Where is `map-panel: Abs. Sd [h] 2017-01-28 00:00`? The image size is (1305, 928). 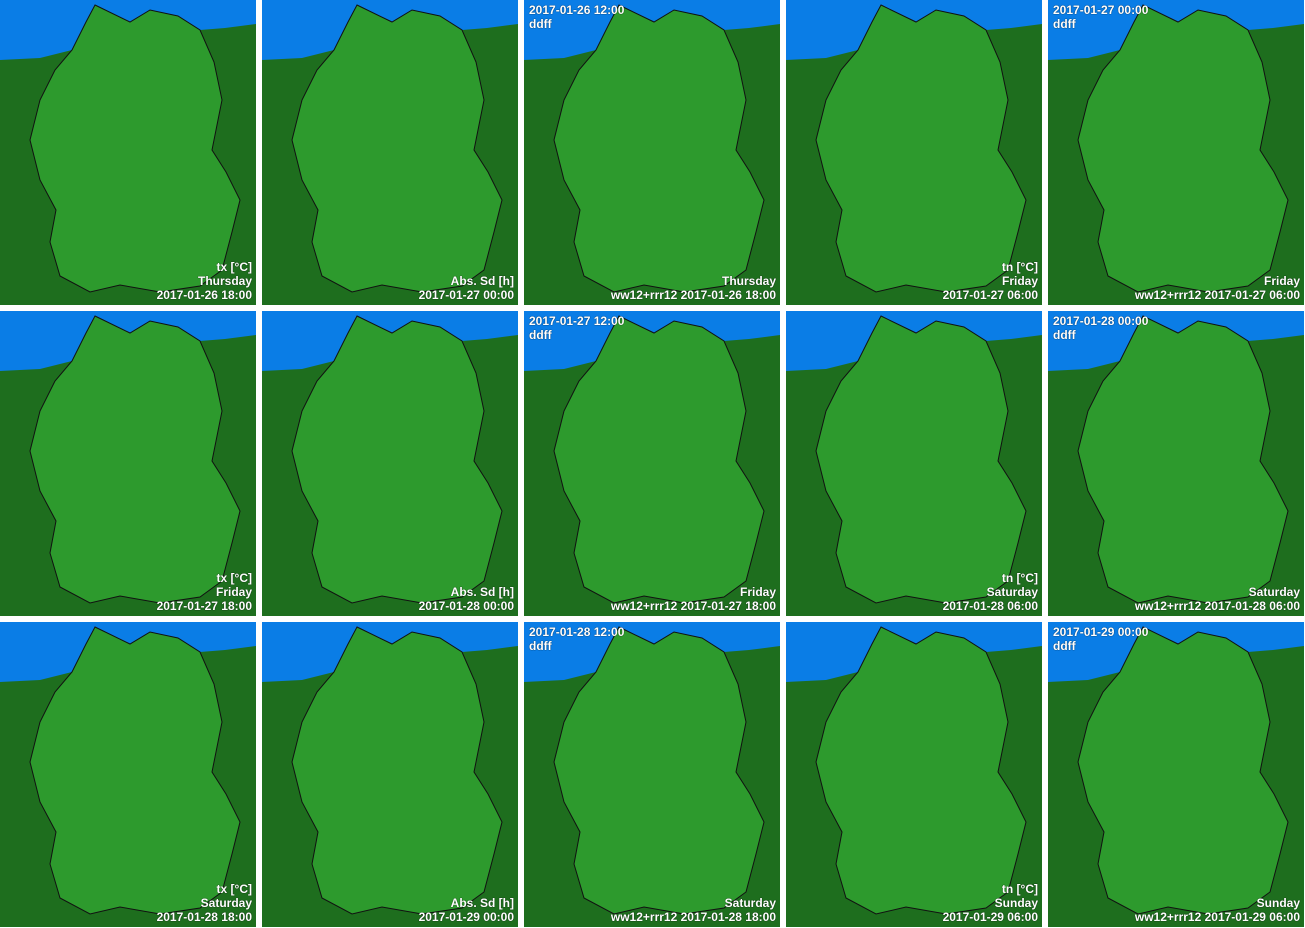
map-panel: Abs. Sd [h] 2017-01-28 00:00 is located at coordinates (390, 463).